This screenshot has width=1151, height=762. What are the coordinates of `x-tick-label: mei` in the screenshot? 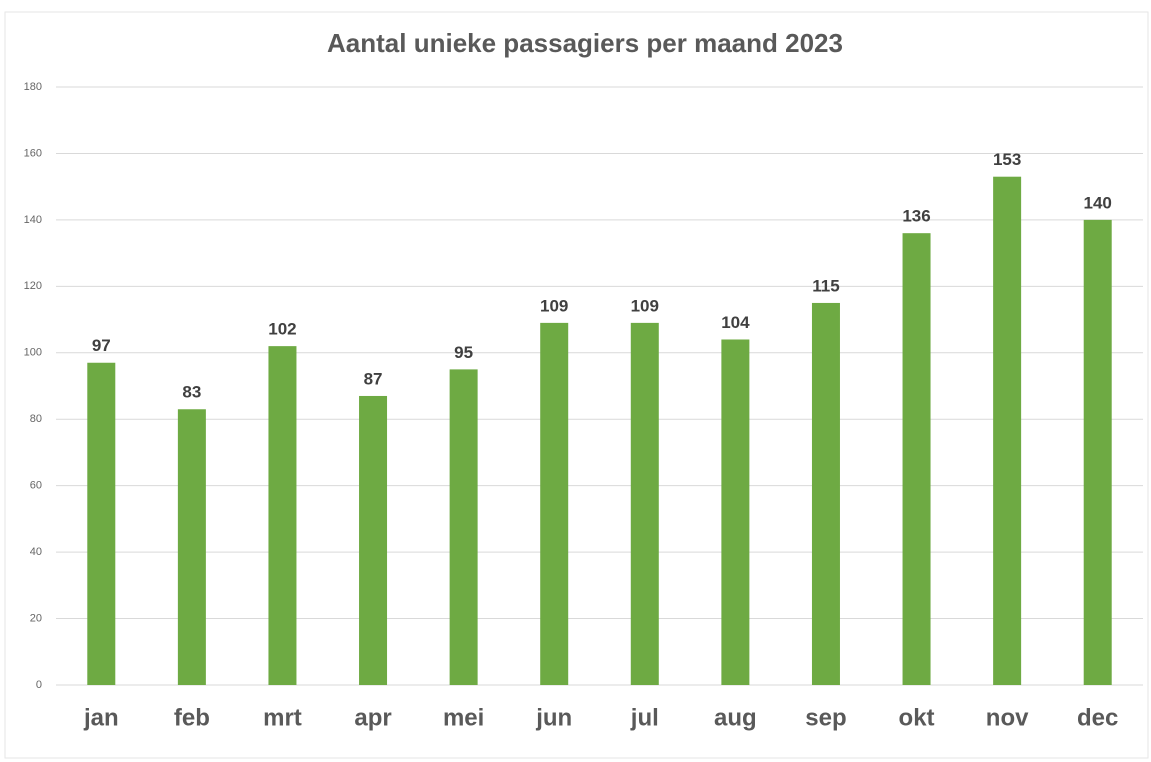 It's located at (463, 717).